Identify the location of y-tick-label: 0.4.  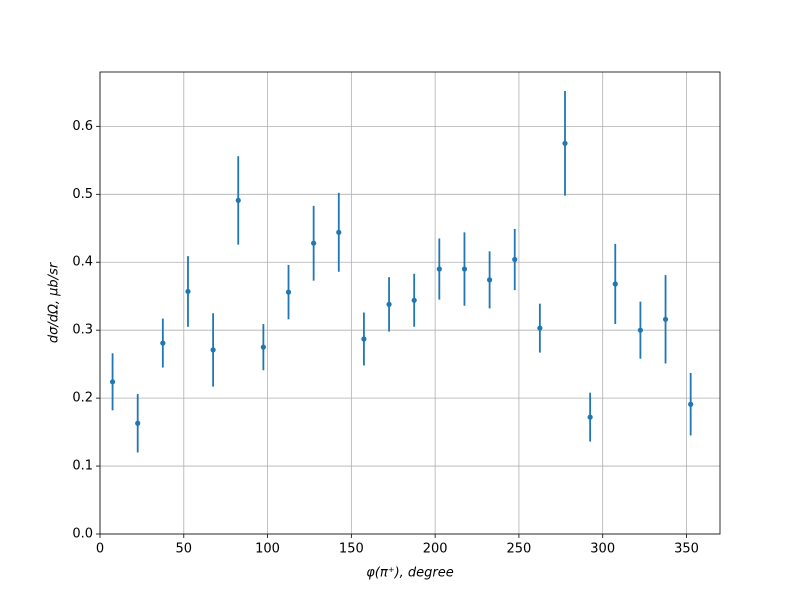
(82, 262).